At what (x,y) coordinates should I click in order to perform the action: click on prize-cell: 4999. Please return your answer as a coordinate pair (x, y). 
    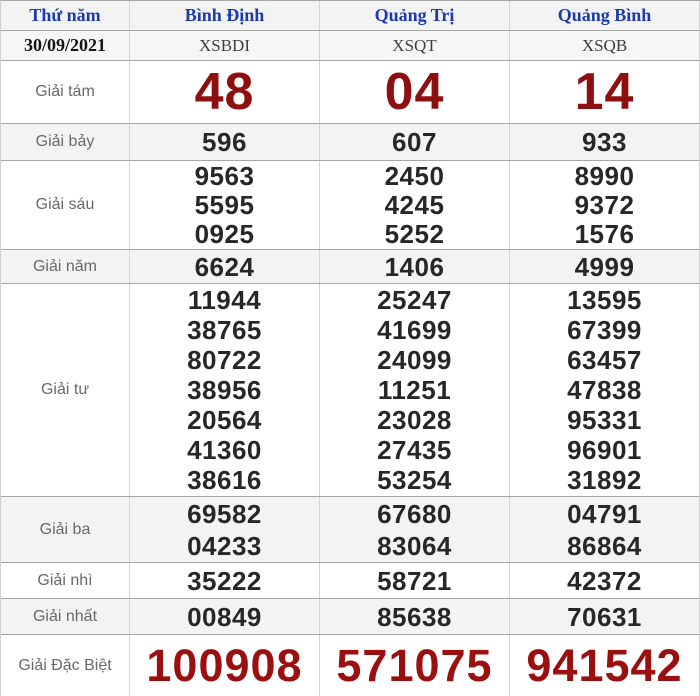
    Looking at the image, I should click on (604, 266).